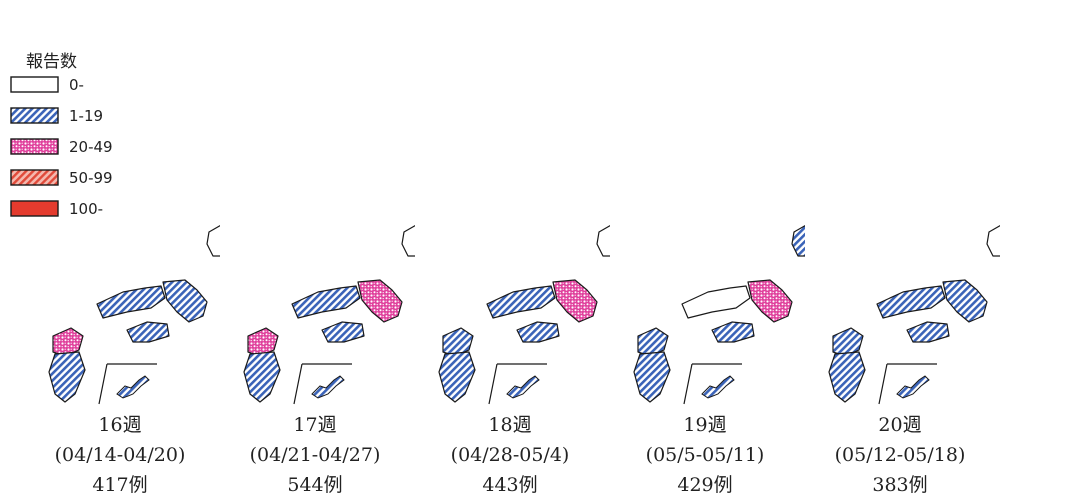 The width and height of the screenshot is (1083, 504). I want to click on case-count: 417例, so click(120, 485).